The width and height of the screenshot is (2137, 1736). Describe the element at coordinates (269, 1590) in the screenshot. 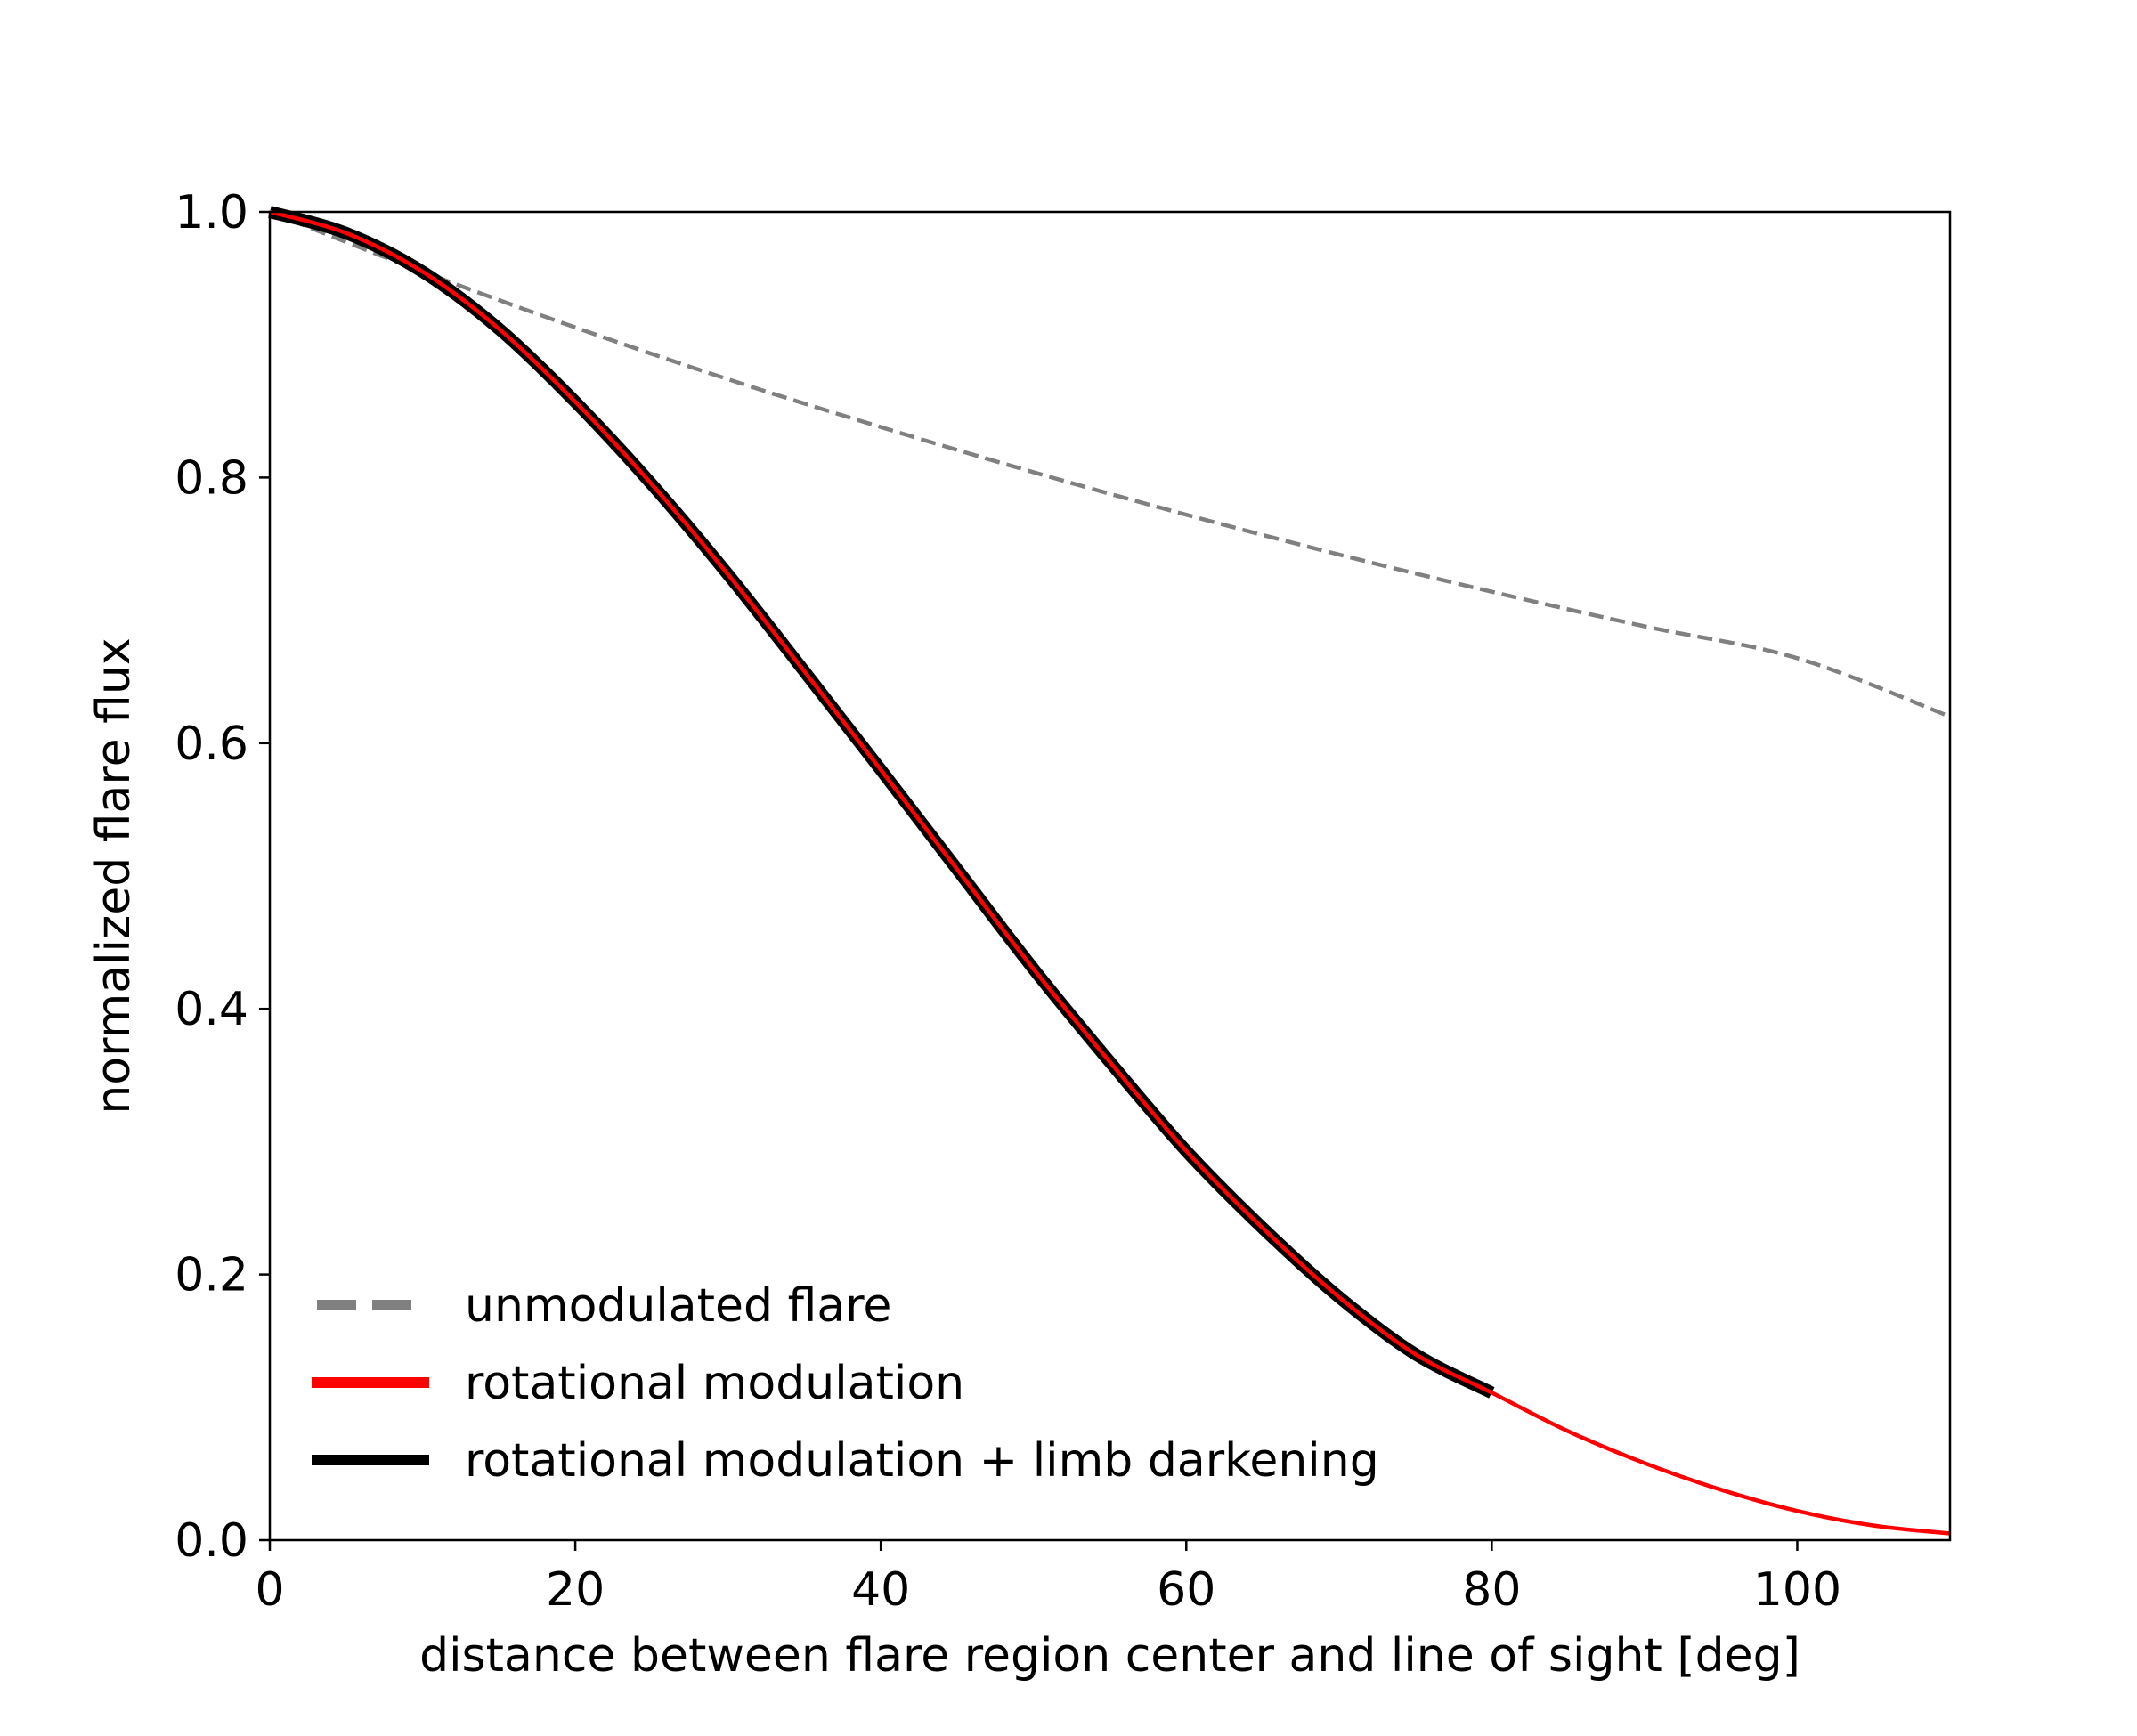

I see `x-tick-label: 0` at that location.